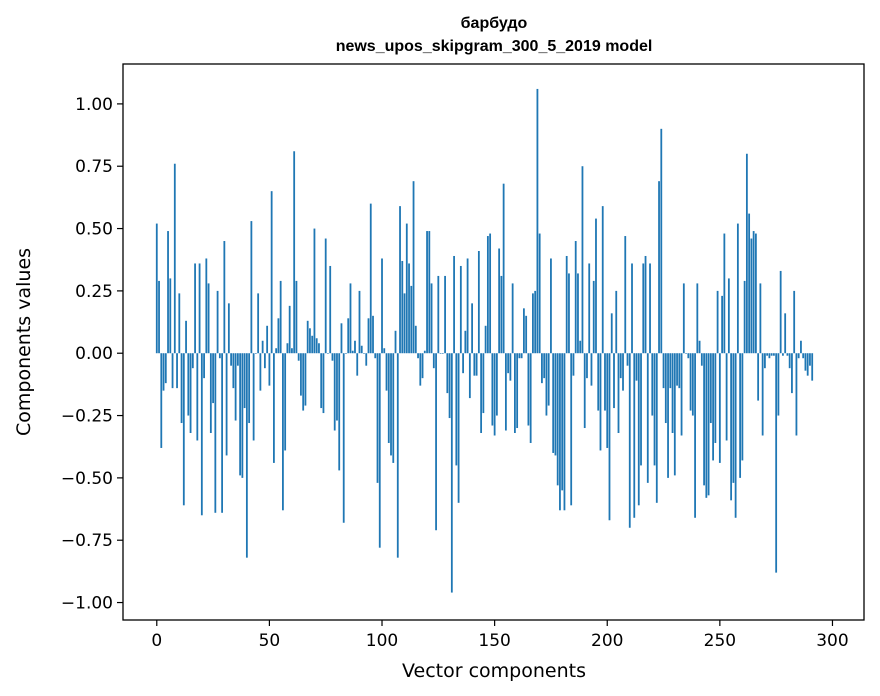  Describe the element at coordinates (94, 292) in the screenshot. I see `y-tick-label: 0.25` at that location.